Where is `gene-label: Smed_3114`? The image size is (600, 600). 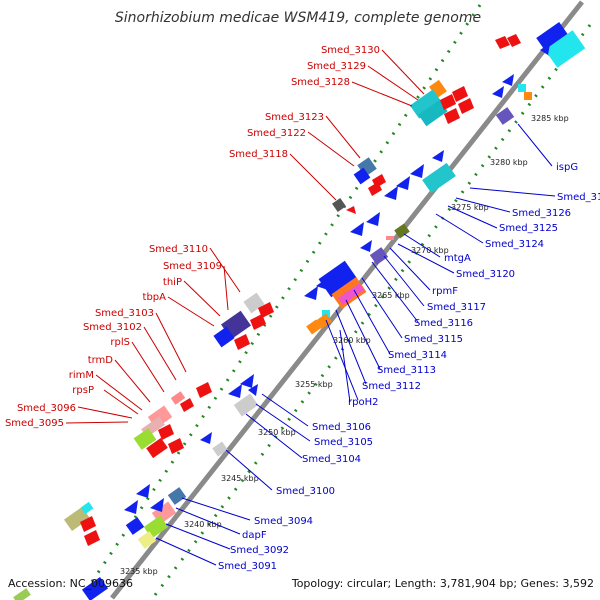
gene-label: Smed_3114 is located at coordinates (417, 355).